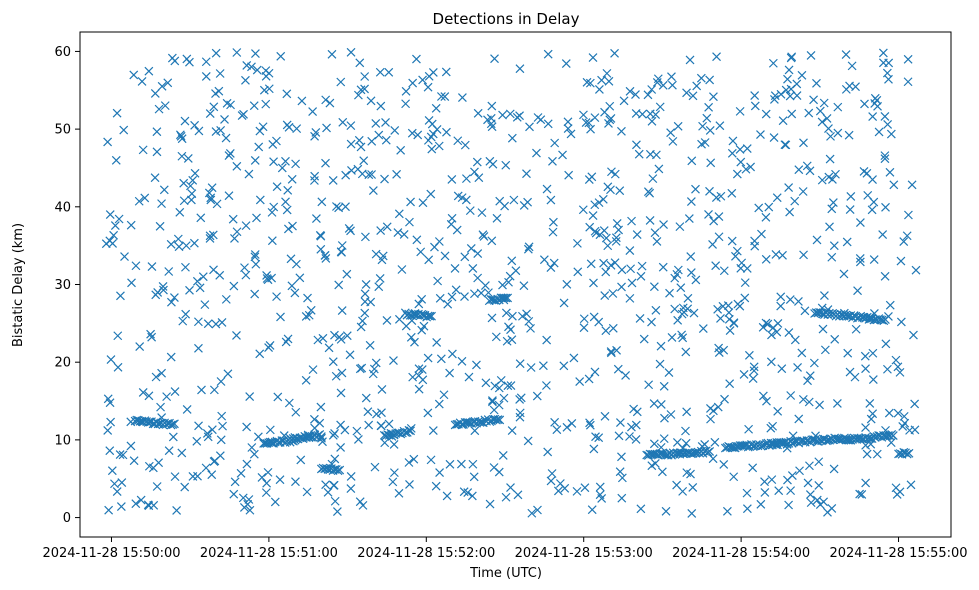 The image size is (979, 590). Describe the element at coordinates (62, 52) in the screenshot. I see `y-tick-label-6: 60` at that location.